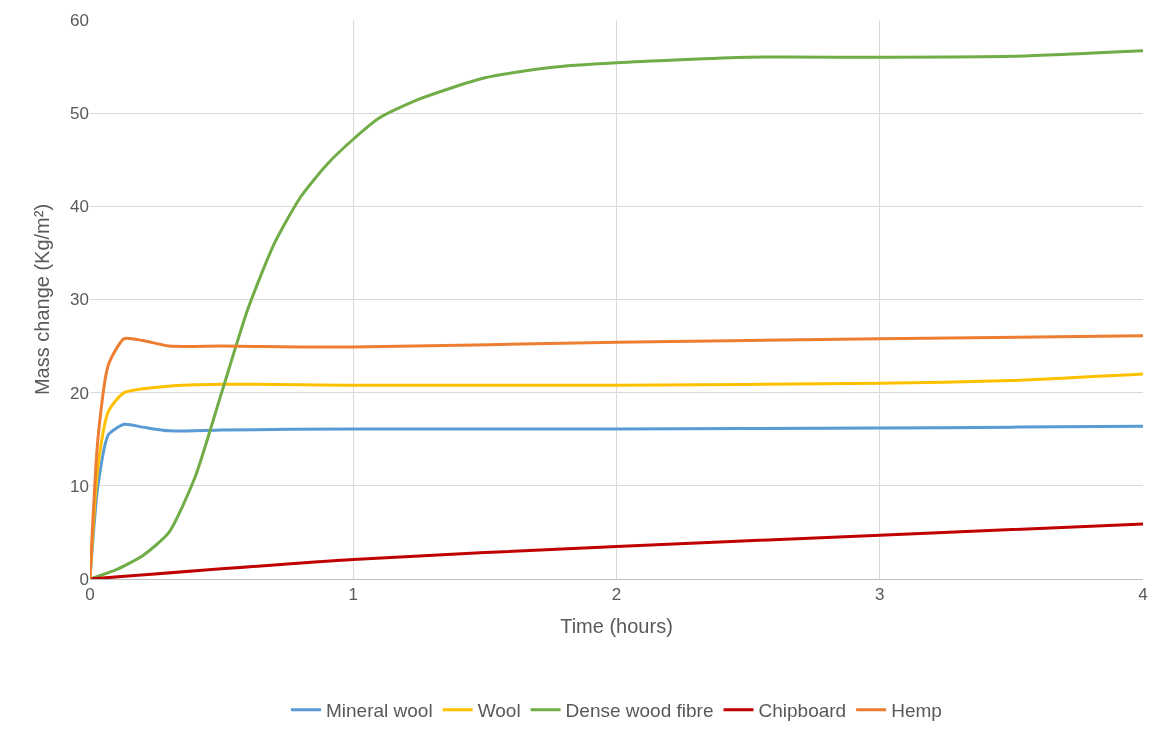  Describe the element at coordinates (41, 299) in the screenshot. I see `y-axis-title: Mass change (Kg/m²)` at that location.